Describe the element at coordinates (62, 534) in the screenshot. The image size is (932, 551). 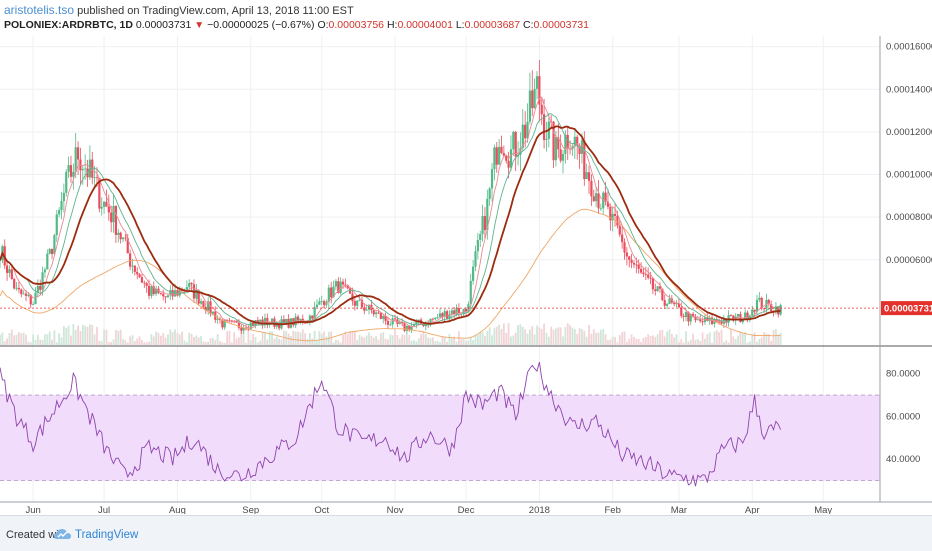
I see `tradingview-cloud-icon` at that location.